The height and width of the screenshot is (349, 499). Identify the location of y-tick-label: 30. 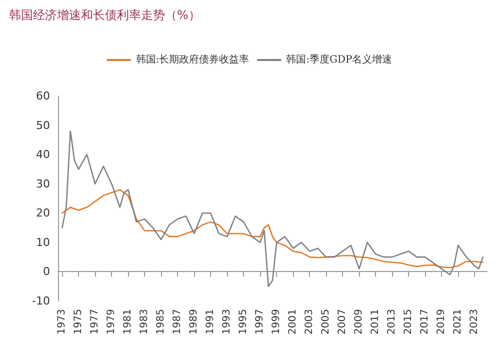
(43, 183).